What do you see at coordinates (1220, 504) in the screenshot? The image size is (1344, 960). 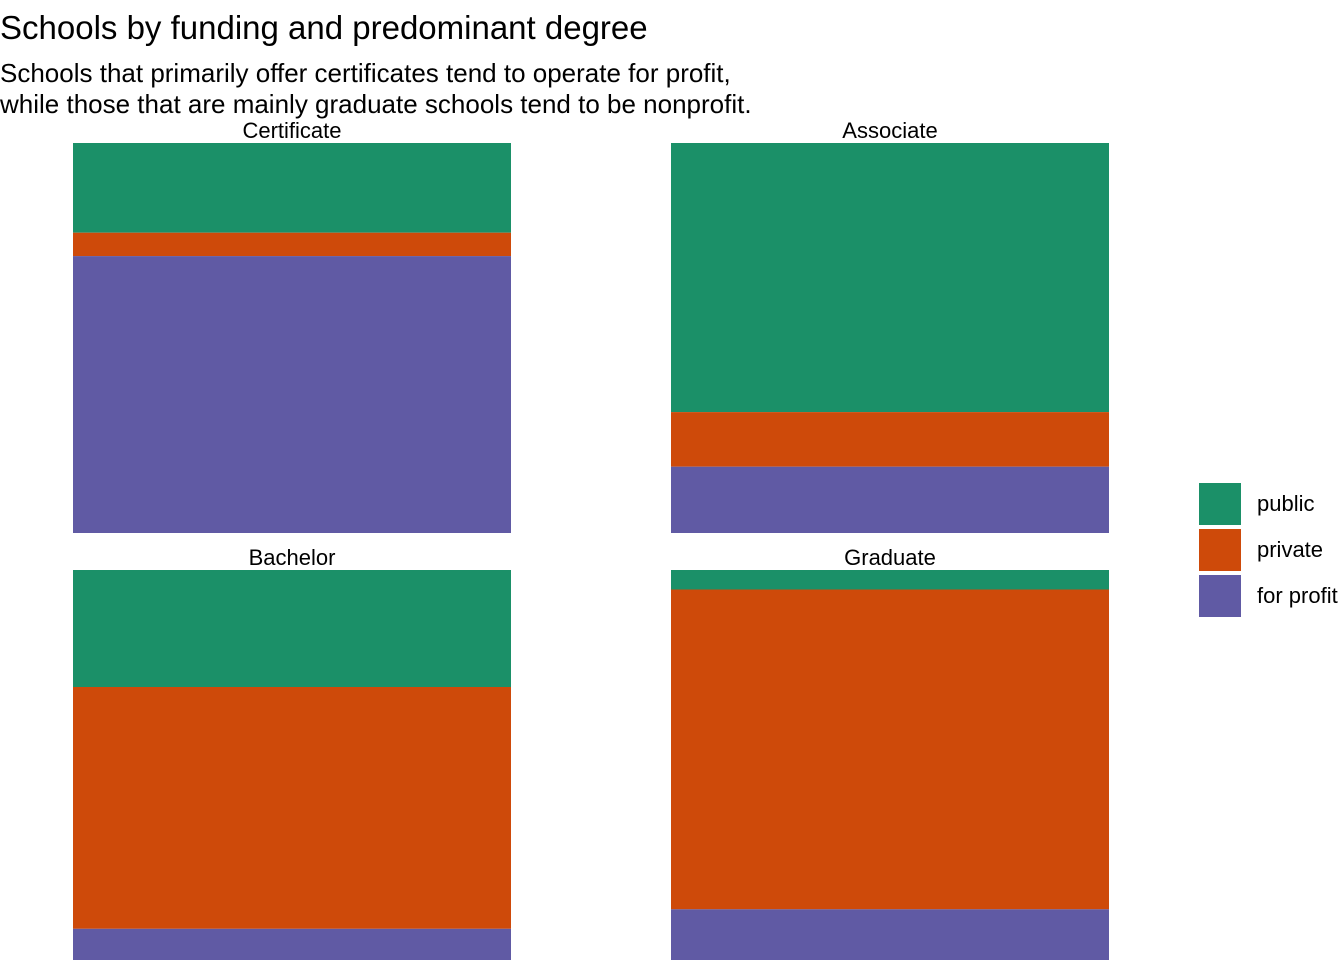 I see `legend-swatch-public` at bounding box center [1220, 504].